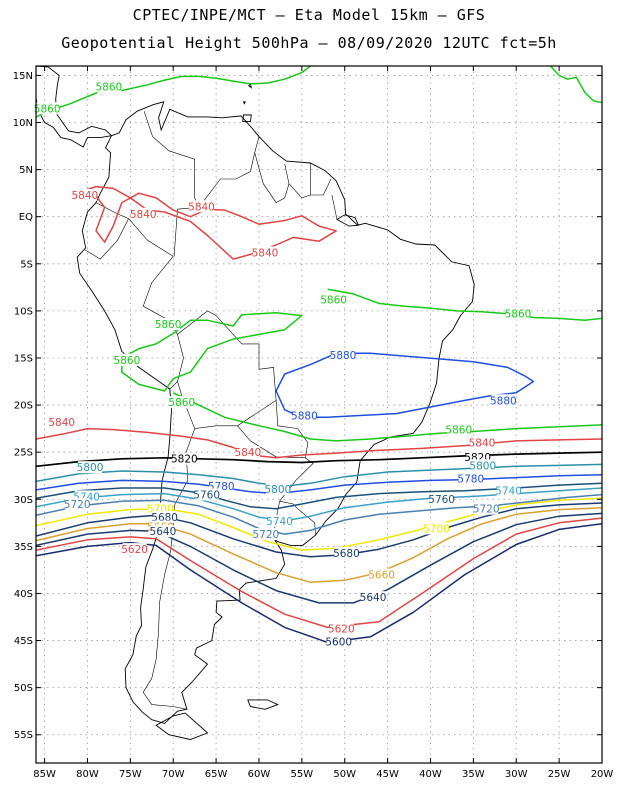 The height and width of the screenshot is (800, 618). I want to click on lon-label: 45W, so click(387, 774).